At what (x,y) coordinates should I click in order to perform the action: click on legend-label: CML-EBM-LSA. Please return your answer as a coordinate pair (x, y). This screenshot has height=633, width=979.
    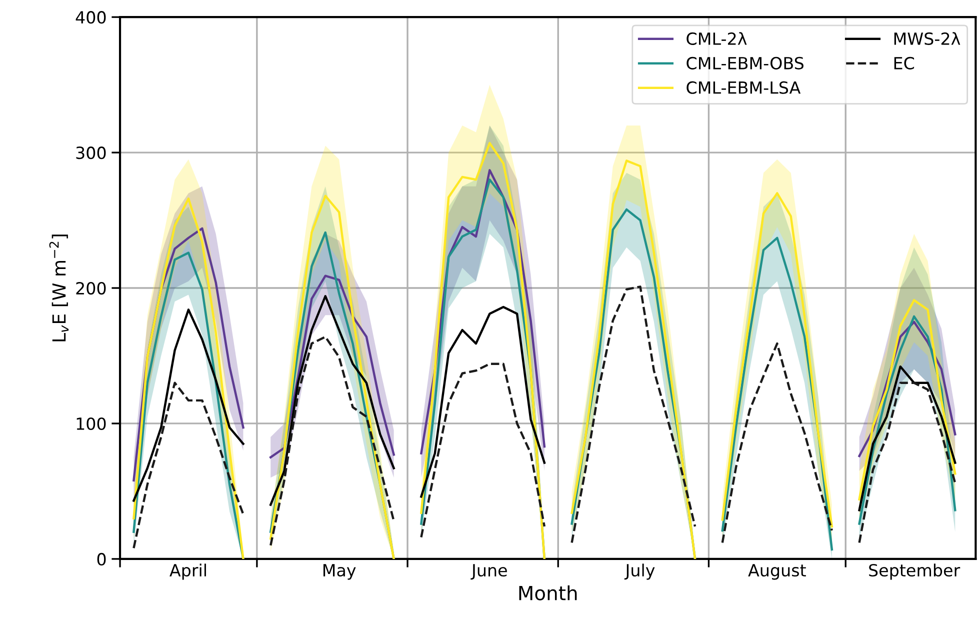
    Looking at the image, I should click on (743, 87).